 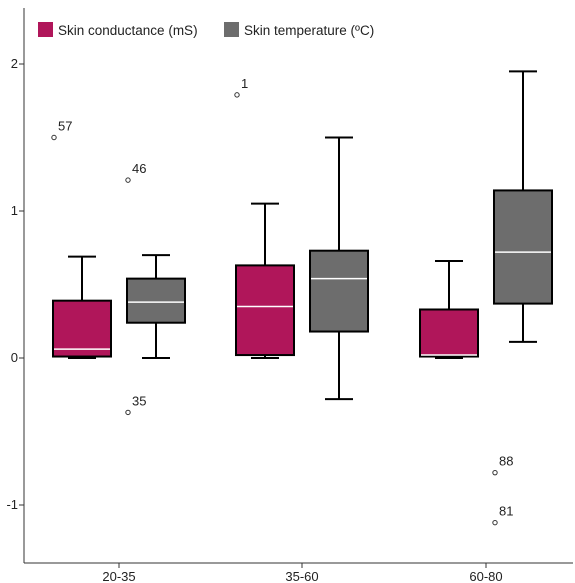 I want to click on outlier-label: 35, so click(x=139, y=400).